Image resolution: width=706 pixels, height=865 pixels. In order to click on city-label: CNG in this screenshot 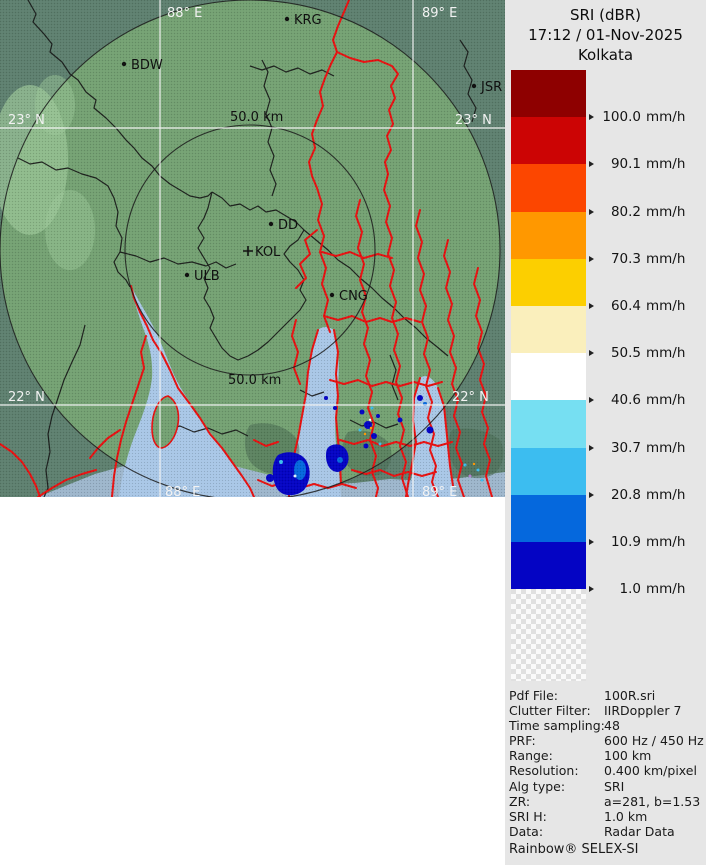, I will do `click(353, 296)`.